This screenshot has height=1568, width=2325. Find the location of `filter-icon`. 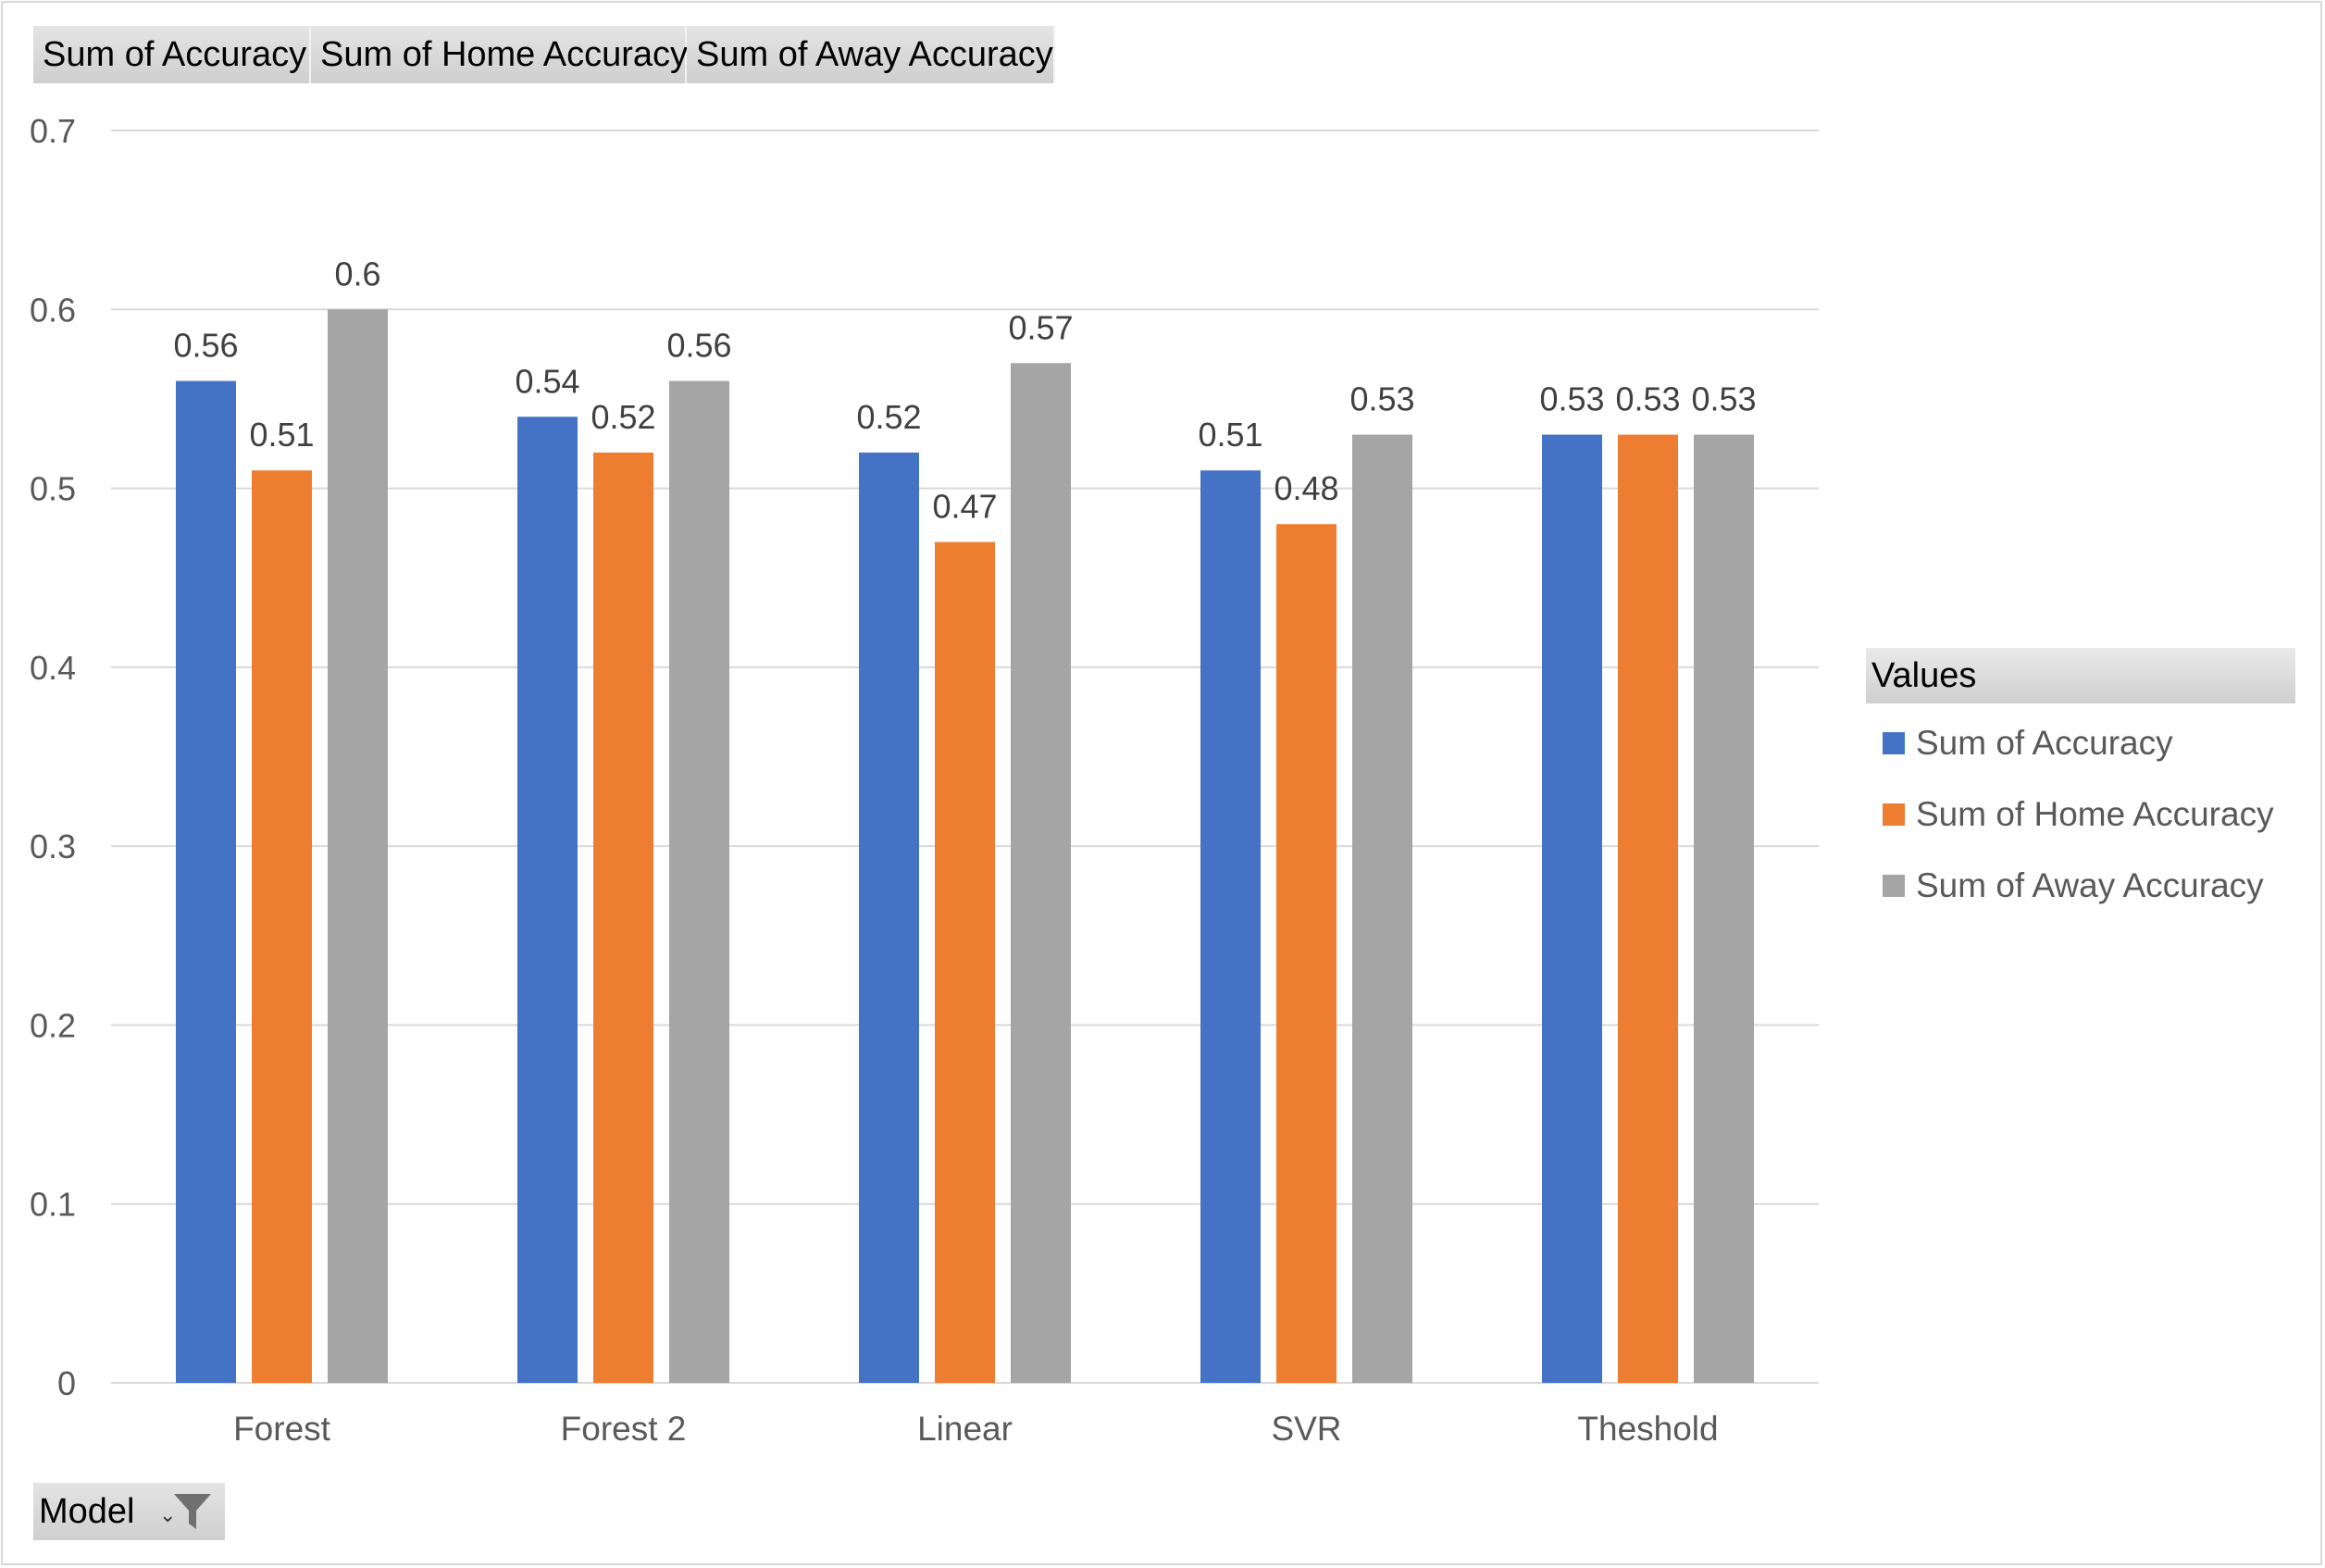

filter-icon is located at coordinates (192, 1511).